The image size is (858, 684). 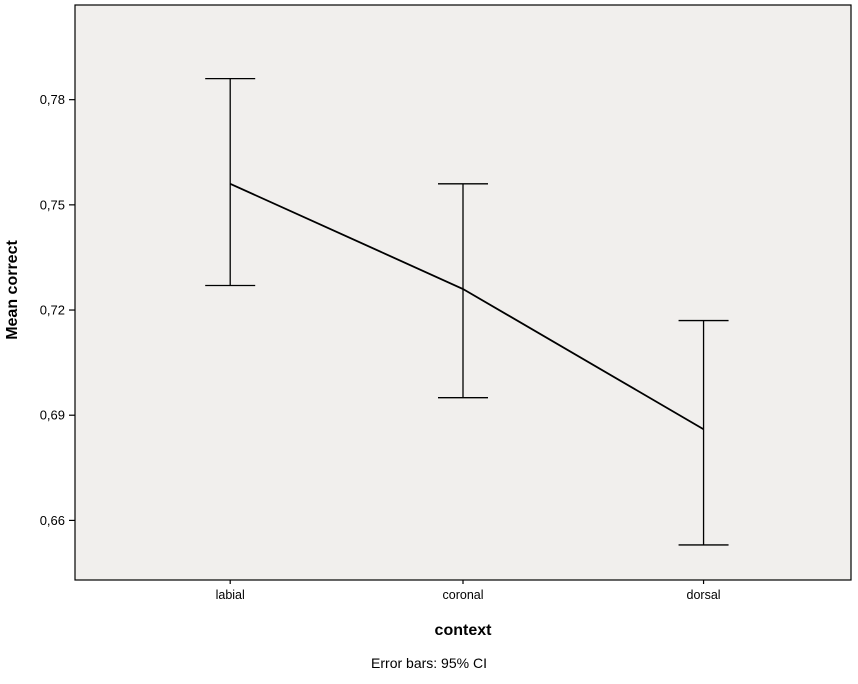 What do you see at coordinates (52, 310) in the screenshot?
I see `y-tick-label: 0,72` at bounding box center [52, 310].